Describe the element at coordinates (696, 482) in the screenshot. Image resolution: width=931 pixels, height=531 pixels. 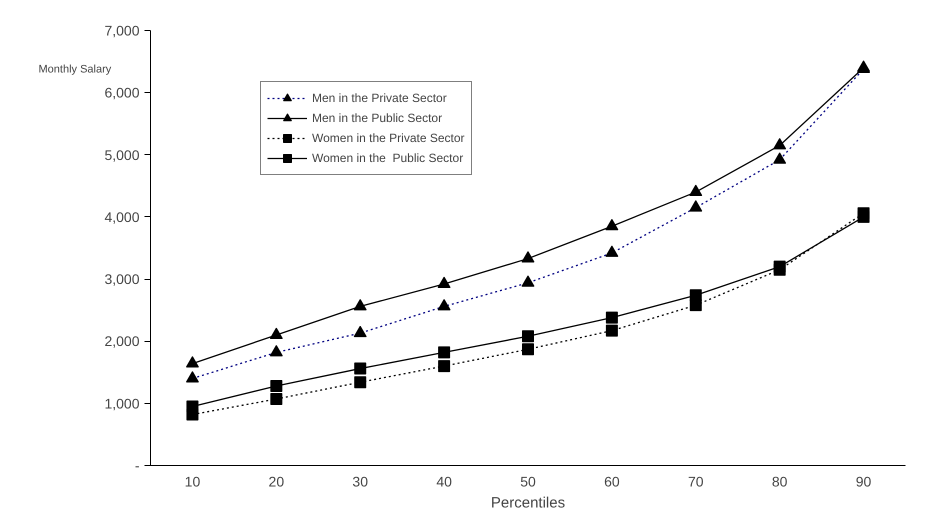
I see `x-tick-label: 70` at that location.